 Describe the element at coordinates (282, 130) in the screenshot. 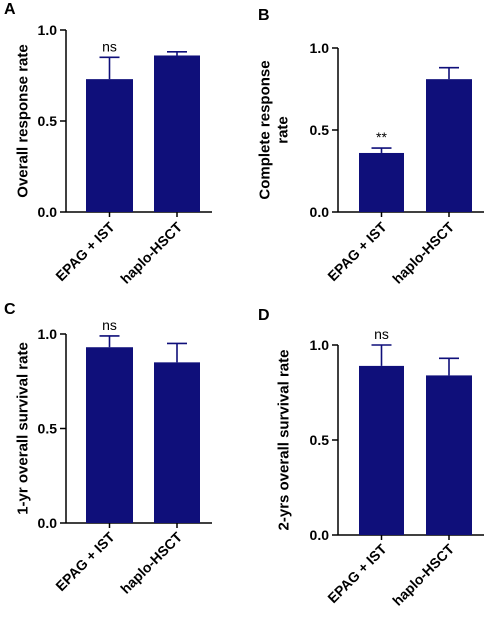

I see `y-axis-label: rate` at that location.